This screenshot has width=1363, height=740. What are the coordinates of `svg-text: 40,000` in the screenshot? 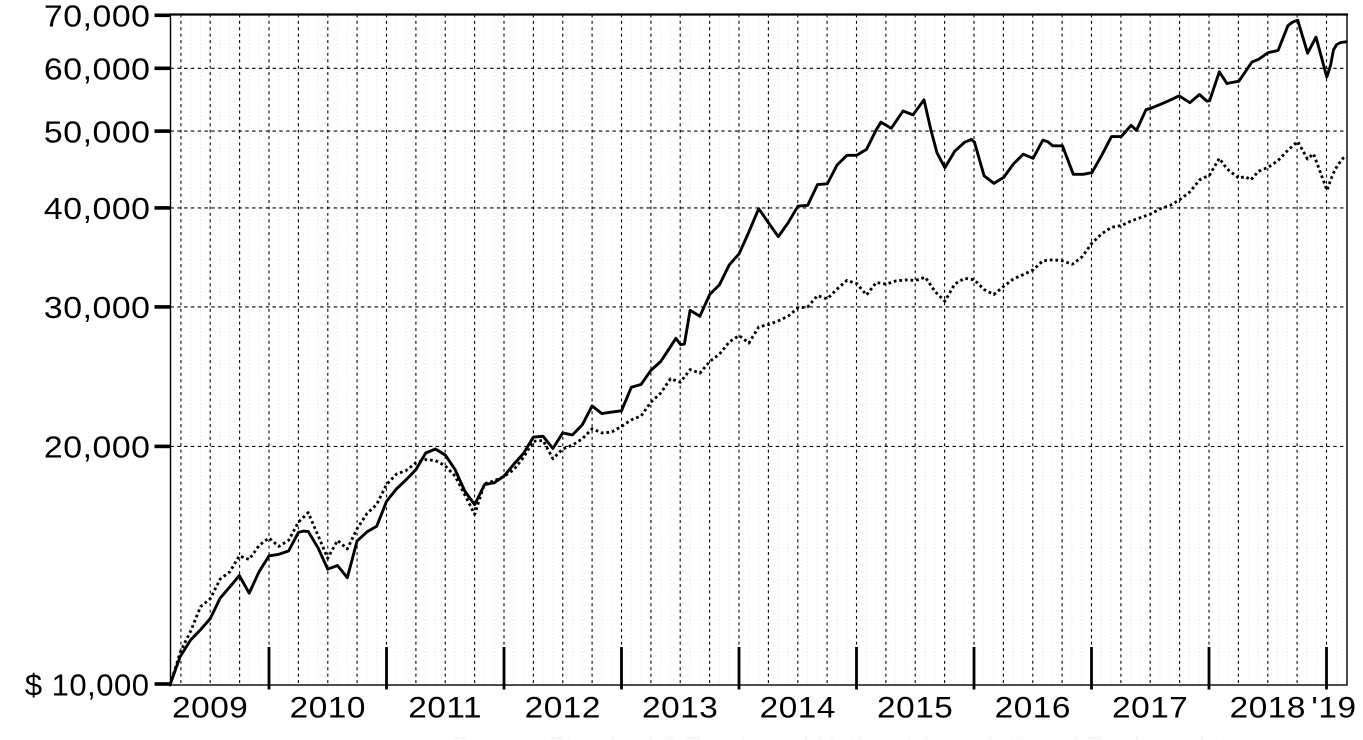 It's located at (97, 208).